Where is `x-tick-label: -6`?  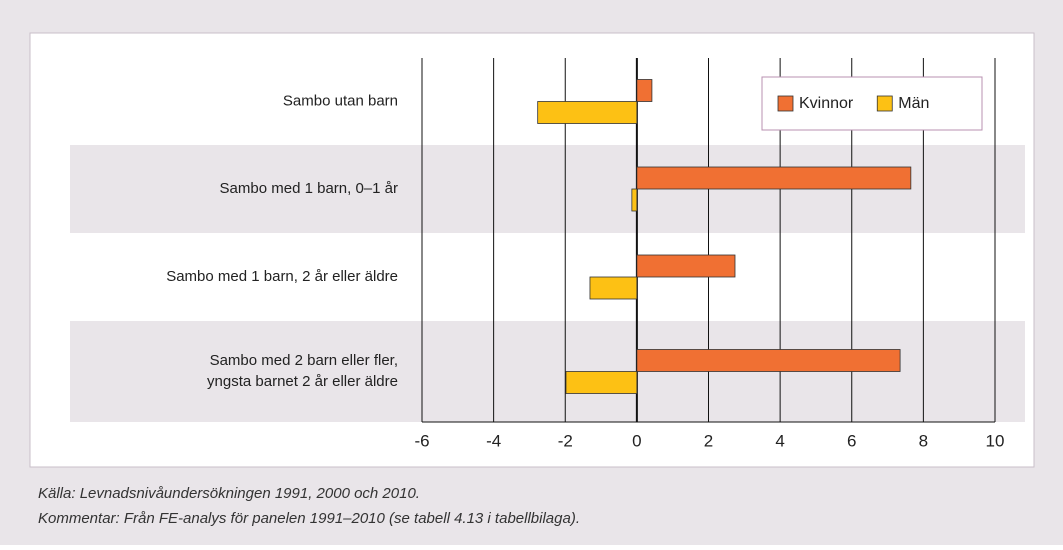 x-tick-label: -6 is located at coordinates (421, 440).